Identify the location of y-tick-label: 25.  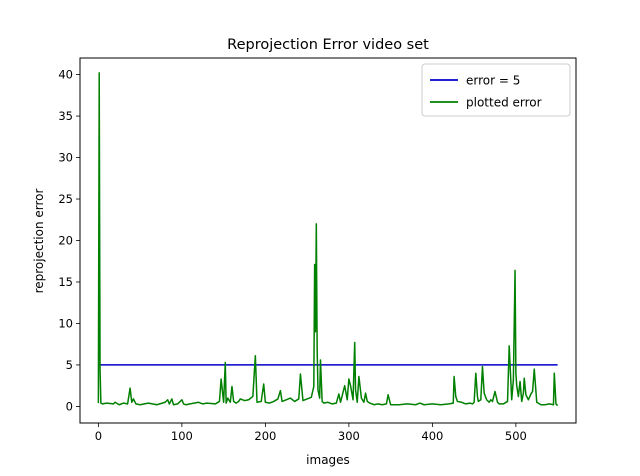
(65, 199).